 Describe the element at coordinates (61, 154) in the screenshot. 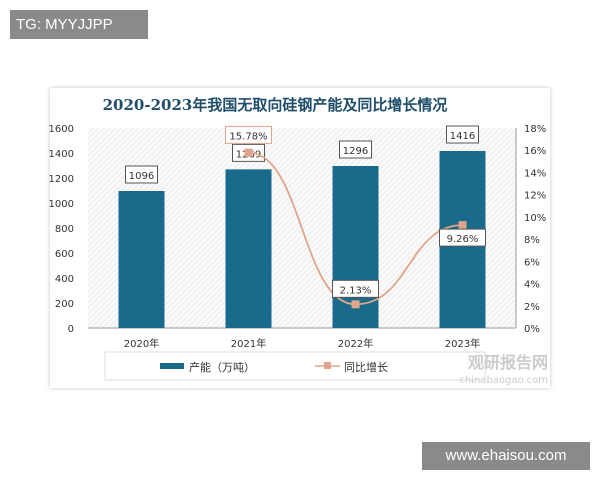

I see `y-left-tick: 1400` at that location.